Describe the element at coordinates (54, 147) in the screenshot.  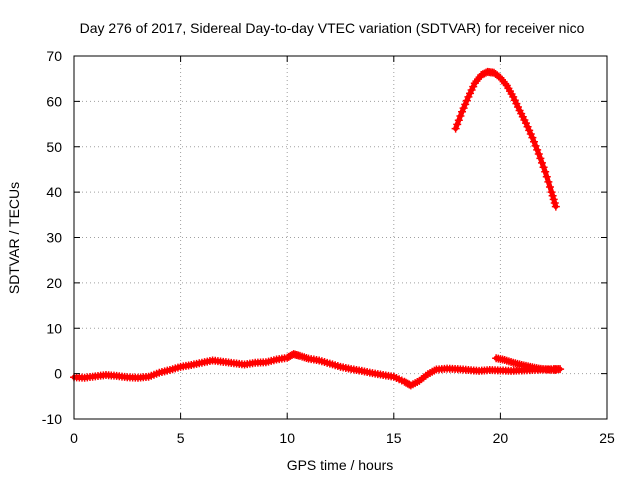
I see `y-tick-label: 50` at that location.